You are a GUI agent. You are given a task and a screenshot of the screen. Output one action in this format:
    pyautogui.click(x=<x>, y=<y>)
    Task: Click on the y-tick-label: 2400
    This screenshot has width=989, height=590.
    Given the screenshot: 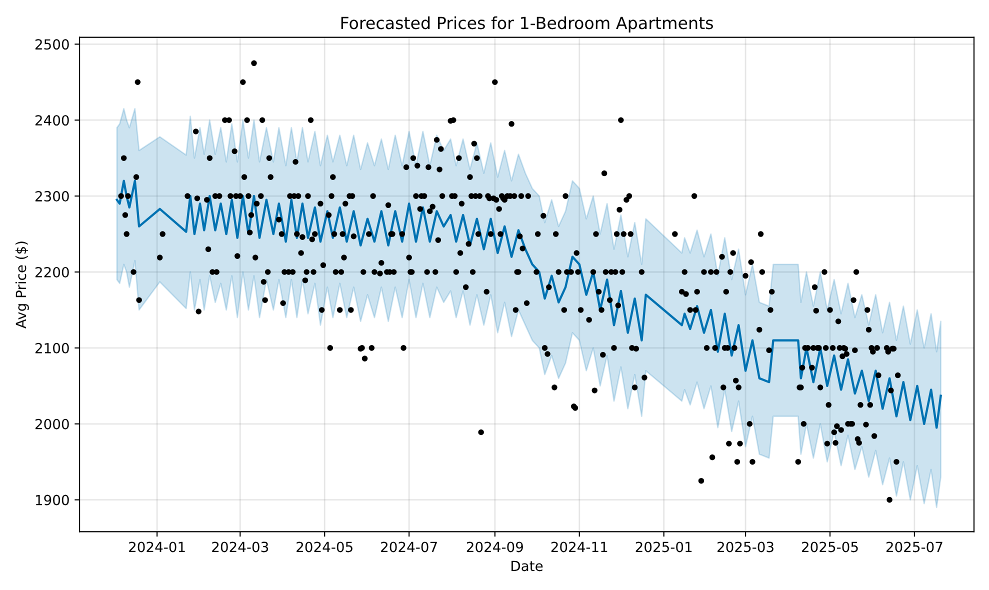 What is the action you would take?
    pyautogui.click(x=52, y=120)
    